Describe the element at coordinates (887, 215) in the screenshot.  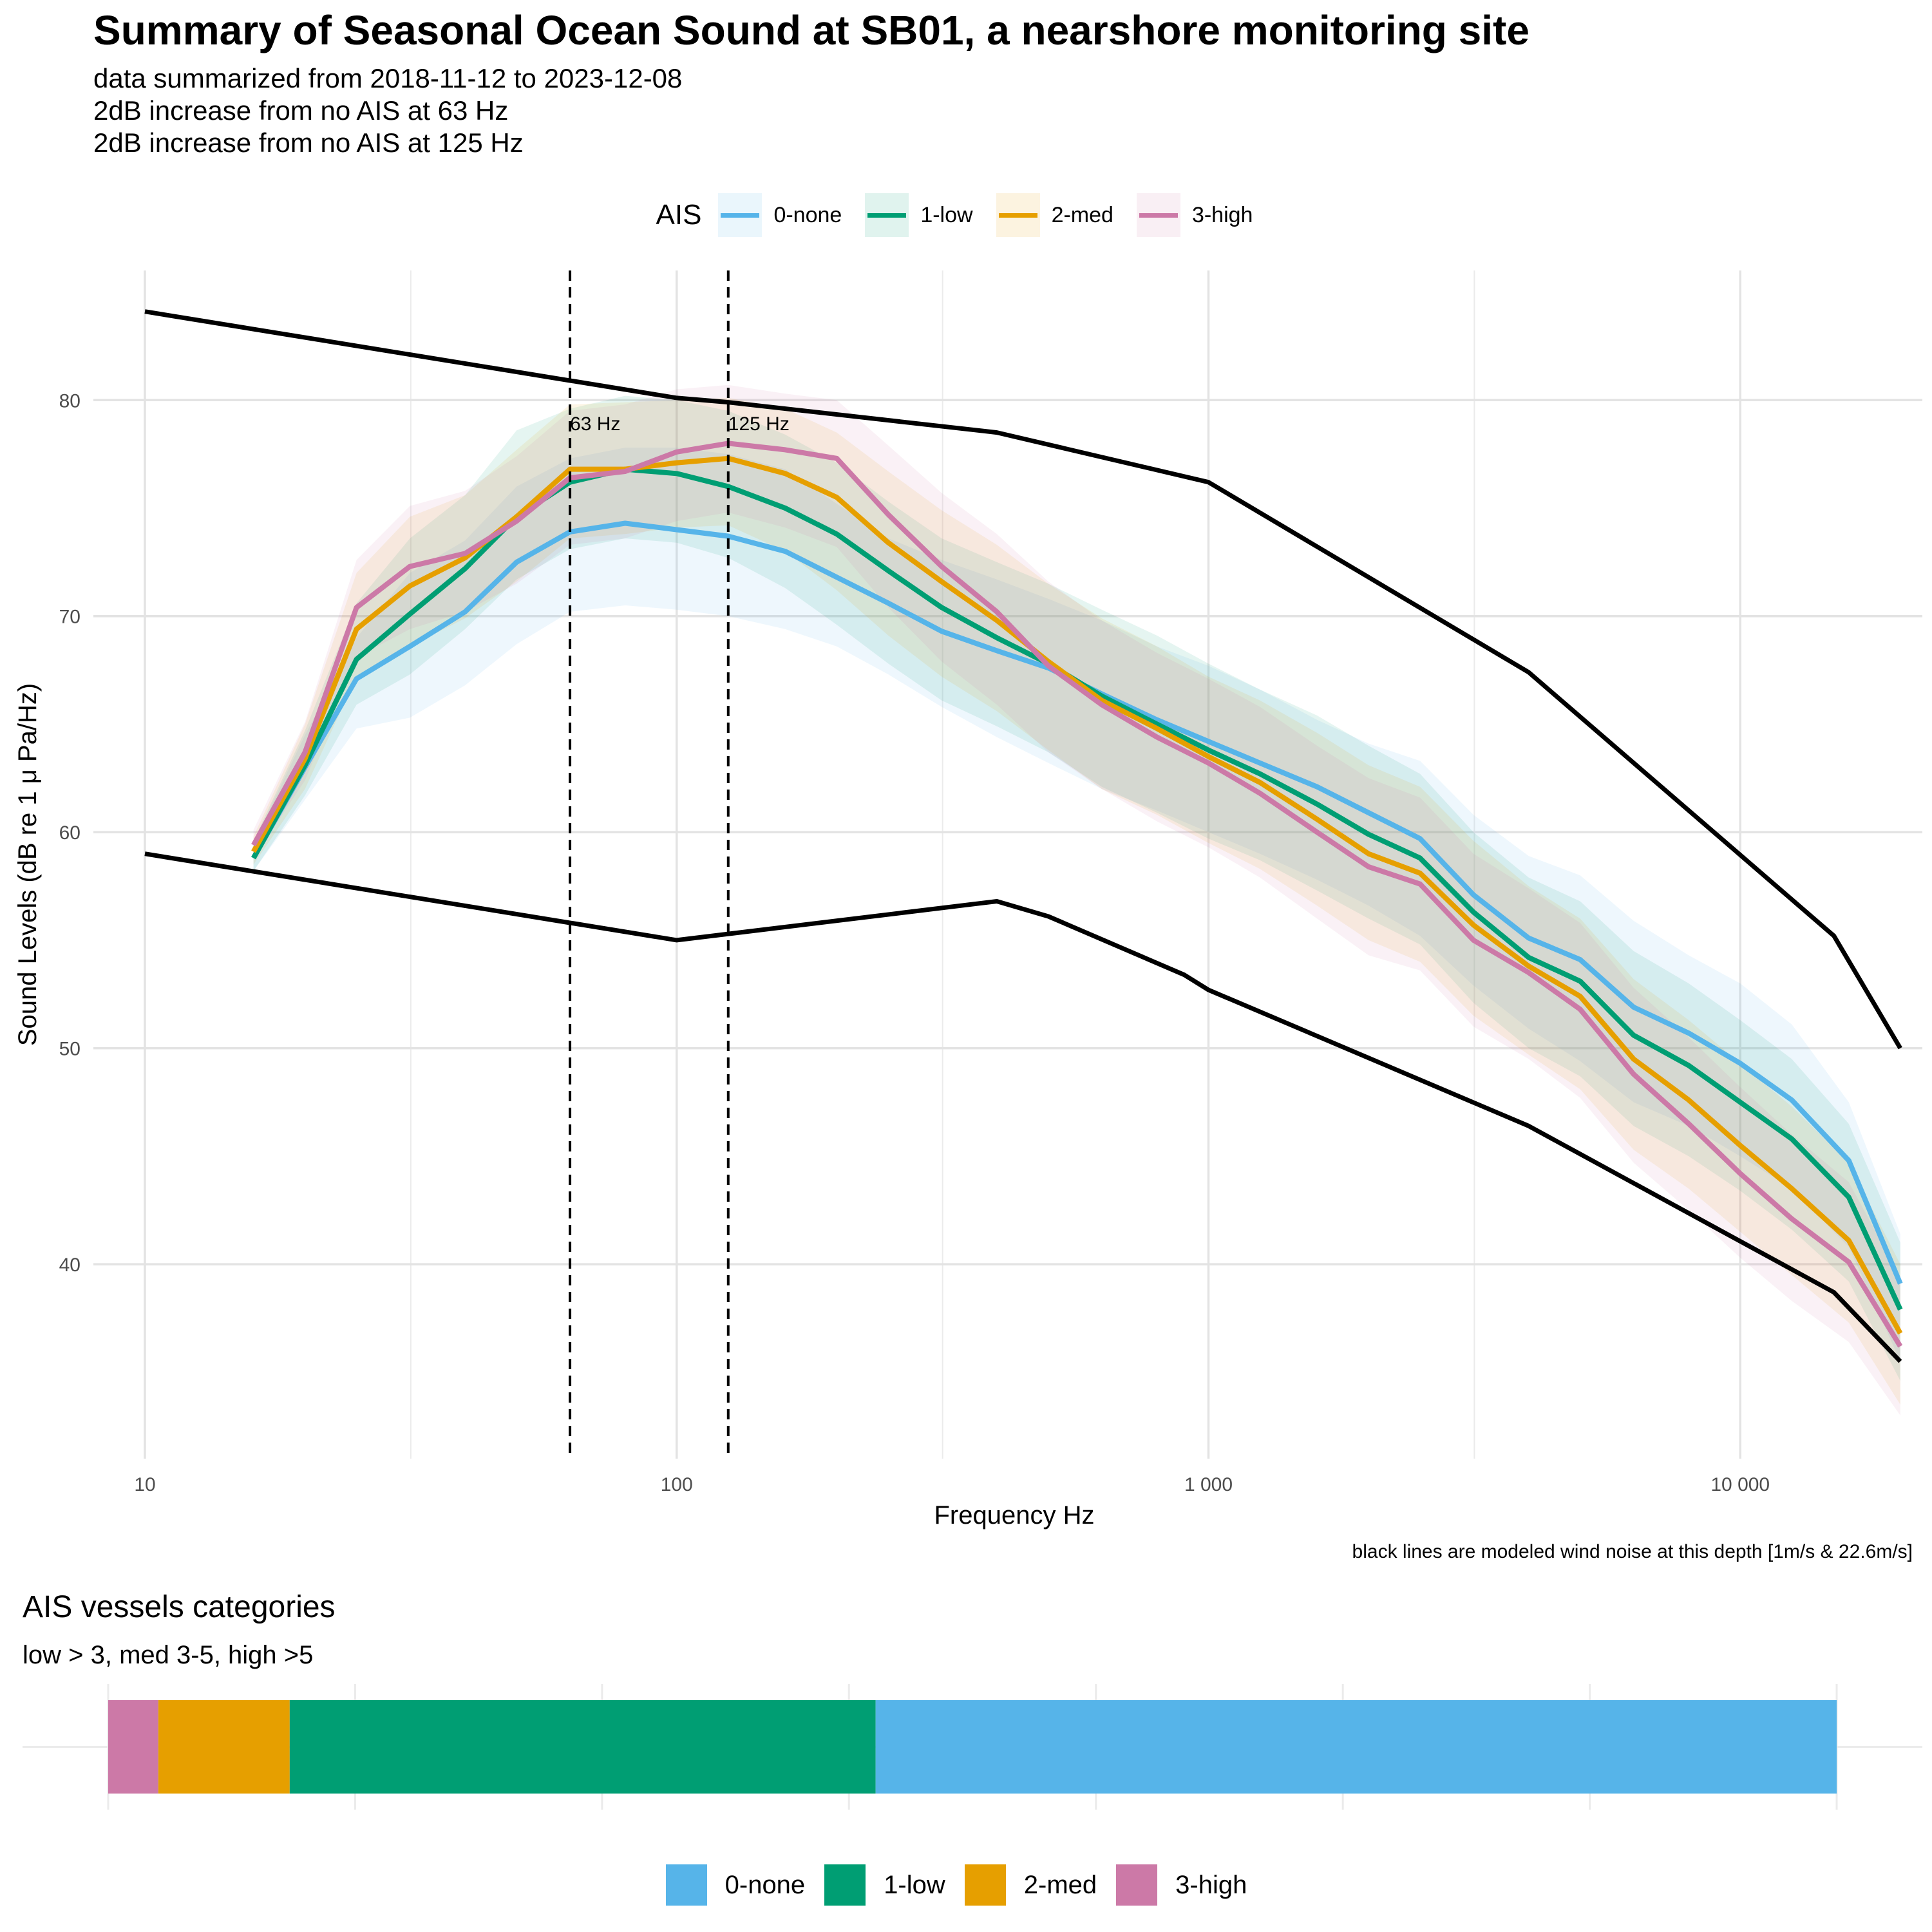
I see `legend-key-1-low` at that location.